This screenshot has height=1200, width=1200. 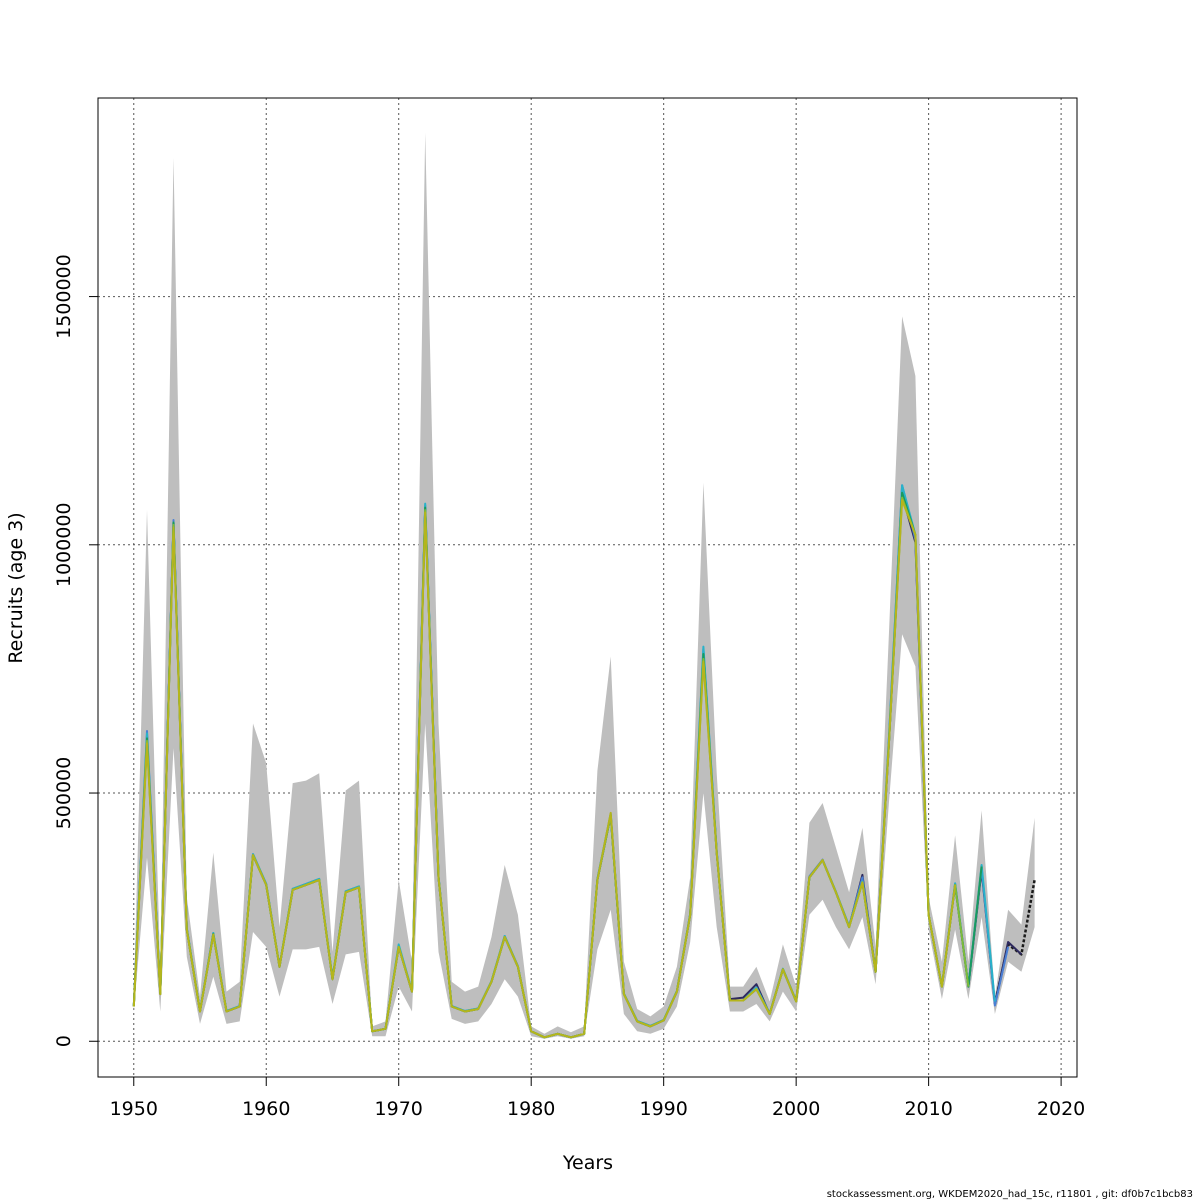 I want to click on y-axis-title: Recruits (age 3), so click(x=16, y=587).